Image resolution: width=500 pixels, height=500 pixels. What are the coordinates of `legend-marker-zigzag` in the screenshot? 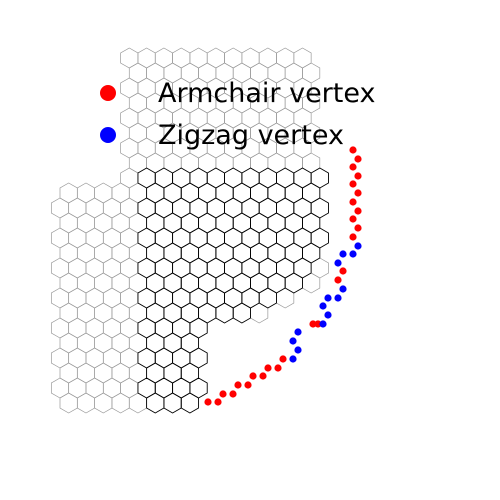 It's located at (108, 135).